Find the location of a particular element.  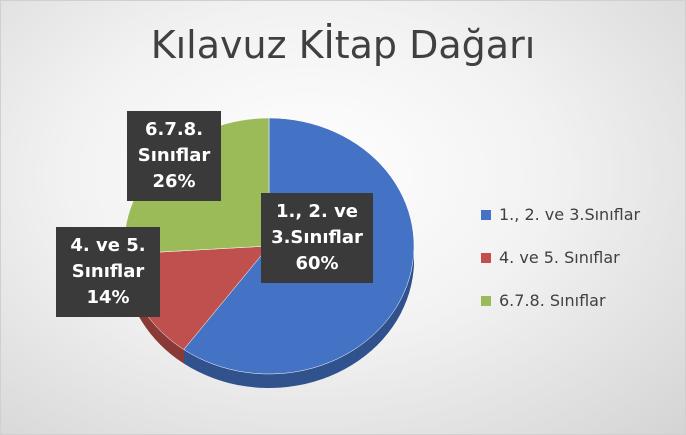

legend-entry: 1., 2. ve 3.Sınıflar is located at coordinates (560, 214).